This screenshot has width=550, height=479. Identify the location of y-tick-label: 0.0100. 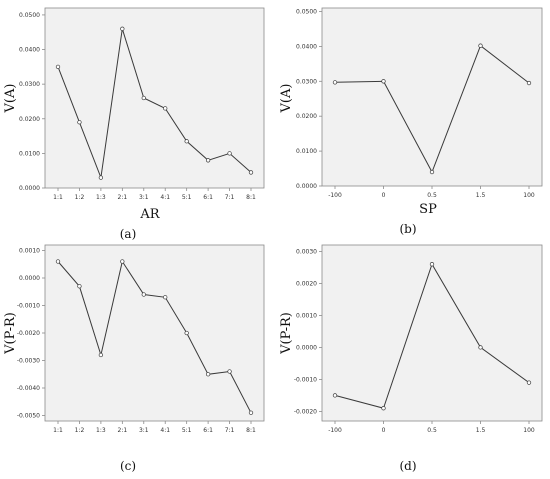
(306, 151).